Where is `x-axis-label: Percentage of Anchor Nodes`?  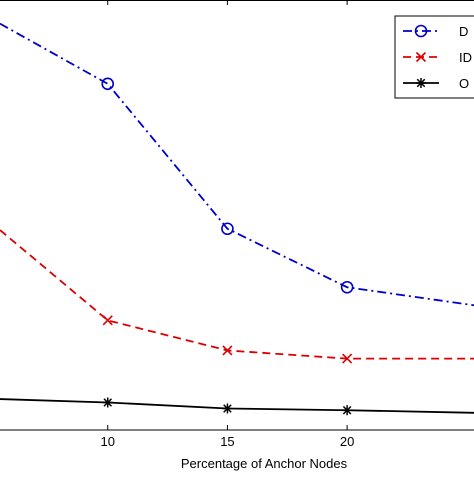
x-axis-label: Percentage of Anchor Nodes is located at coordinates (264, 463).